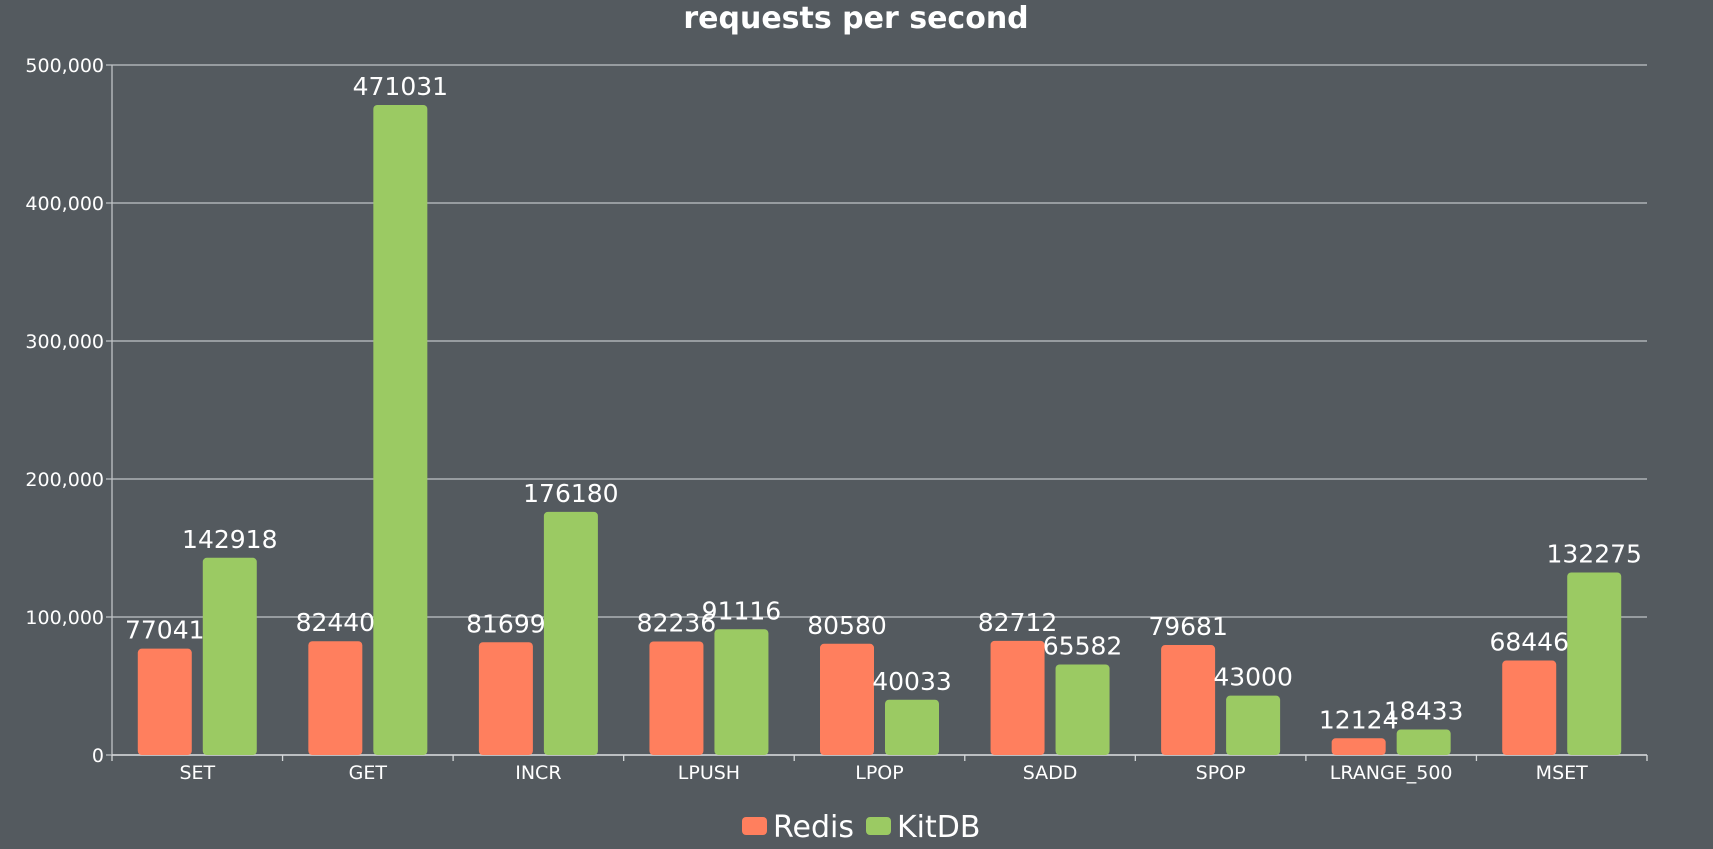 Image resolution: width=1713 pixels, height=849 pixels. Describe the element at coordinates (368, 773) in the screenshot. I see `x-tick-label: GET` at that location.